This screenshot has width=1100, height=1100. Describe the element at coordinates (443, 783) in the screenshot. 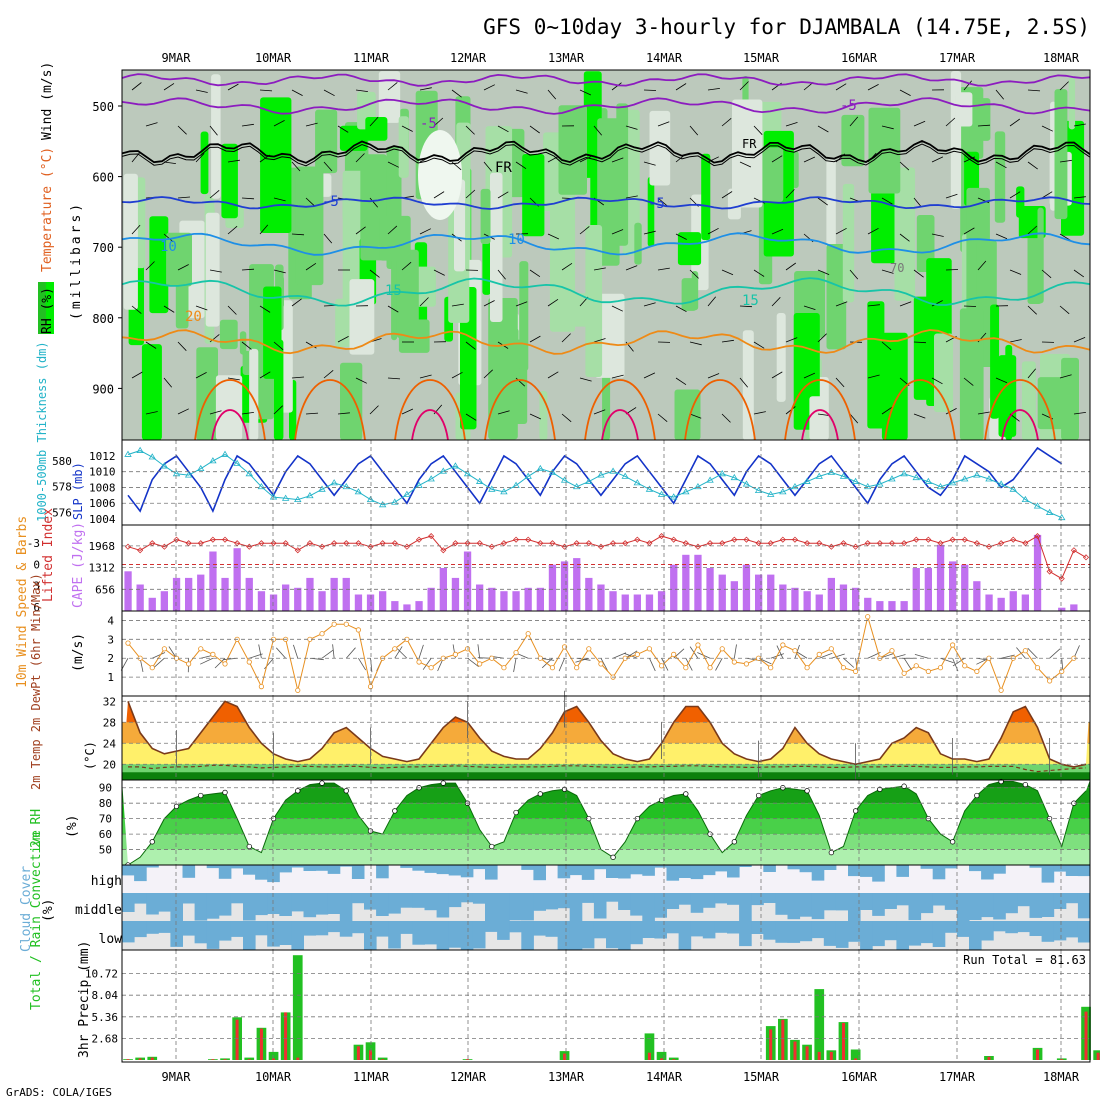

I see `rh-point` at that location.